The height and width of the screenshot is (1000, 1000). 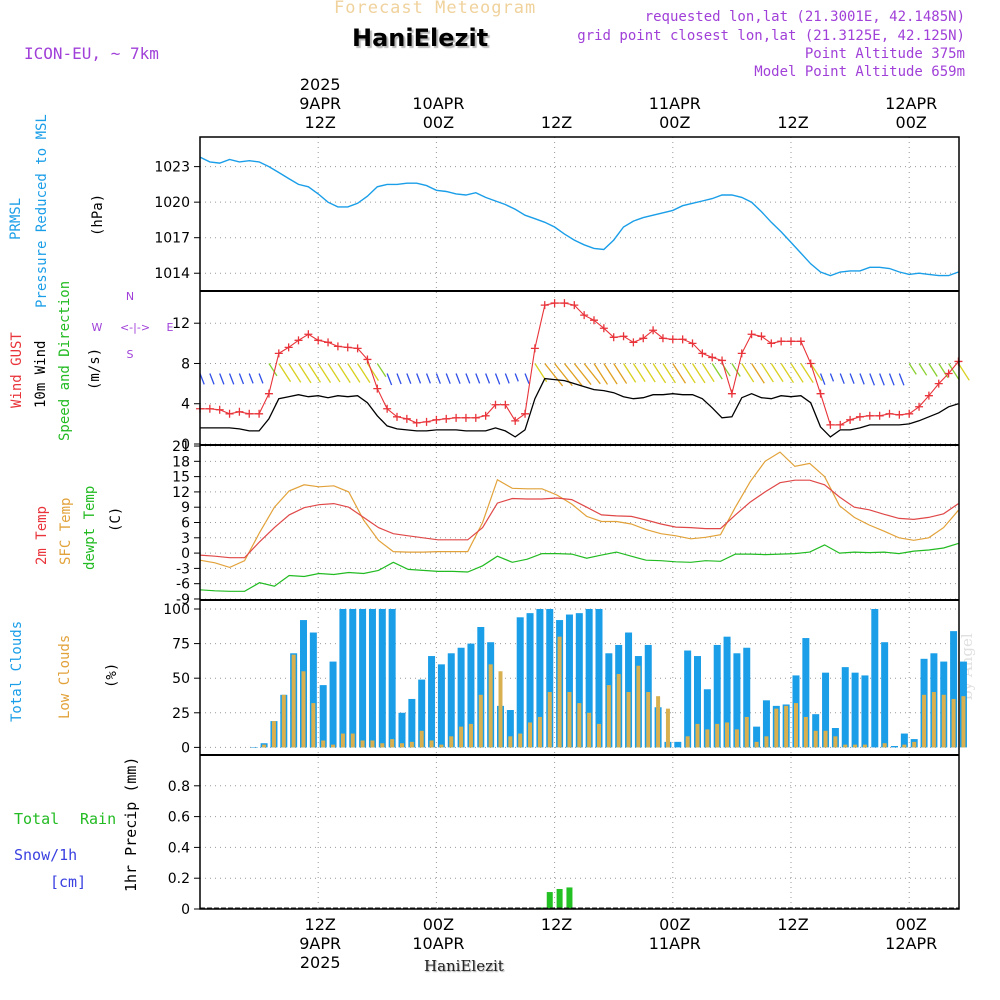 What do you see at coordinates (884, 54) in the screenshot?
I see `point-altitude: Point Altitude 375m` at bounding box center [884, 54].